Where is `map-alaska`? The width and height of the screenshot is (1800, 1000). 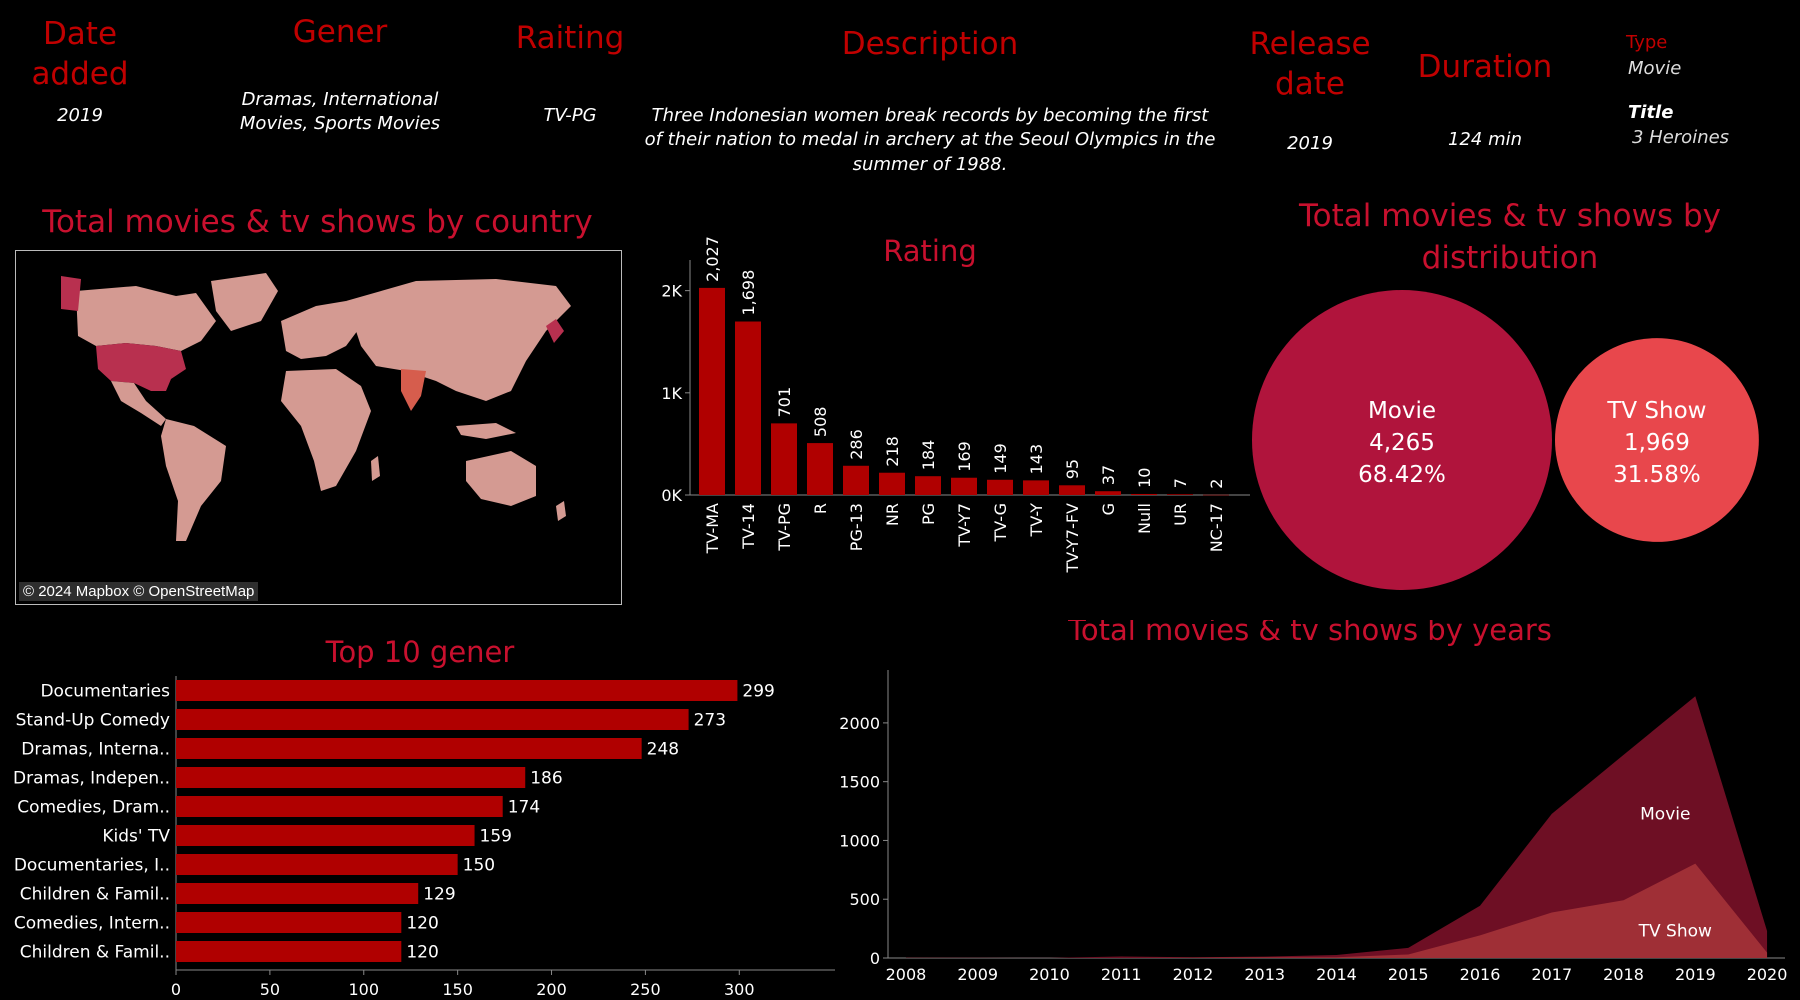 map-alaska is located at coordinates (71, 293).